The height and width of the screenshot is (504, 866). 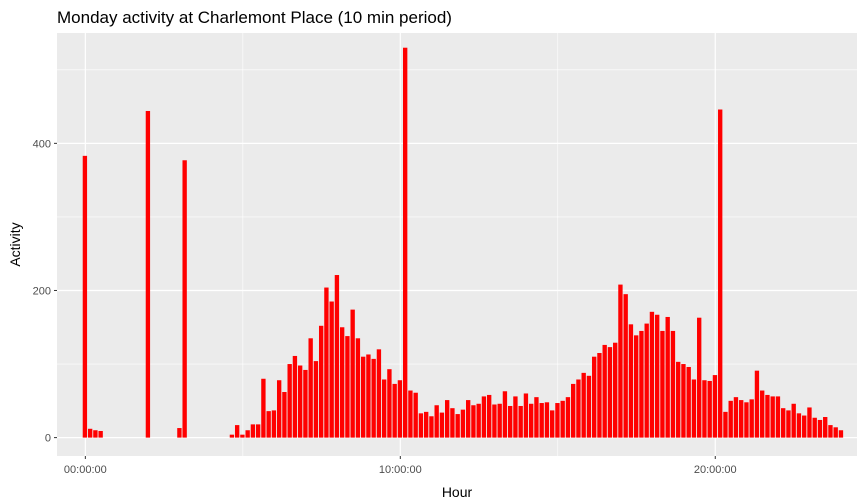 I want to click on x-tick-label: 00:00:00, so click(x=85, y=470).